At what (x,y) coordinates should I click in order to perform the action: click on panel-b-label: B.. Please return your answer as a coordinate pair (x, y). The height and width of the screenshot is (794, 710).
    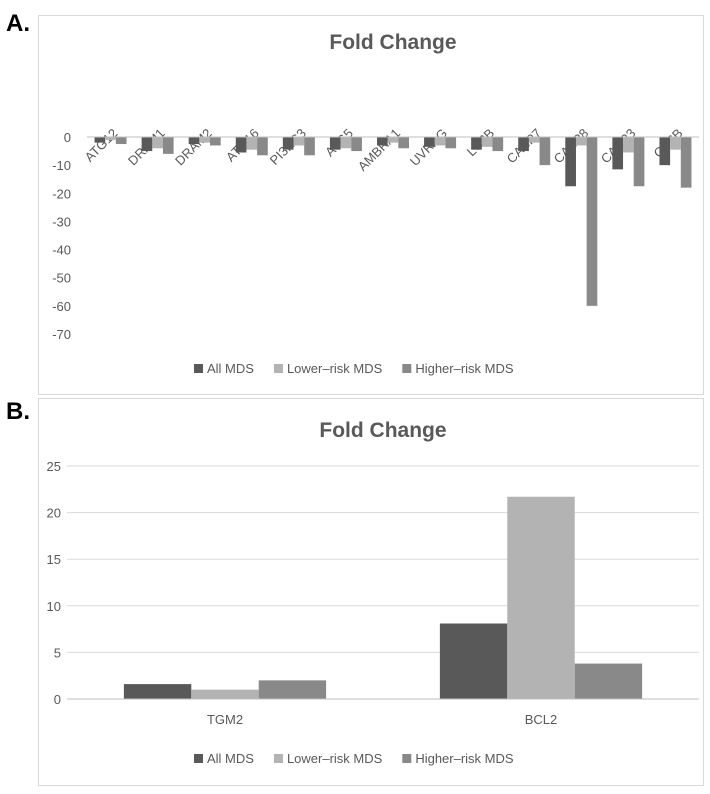
    Looking at the image, I should click on (18, 411).